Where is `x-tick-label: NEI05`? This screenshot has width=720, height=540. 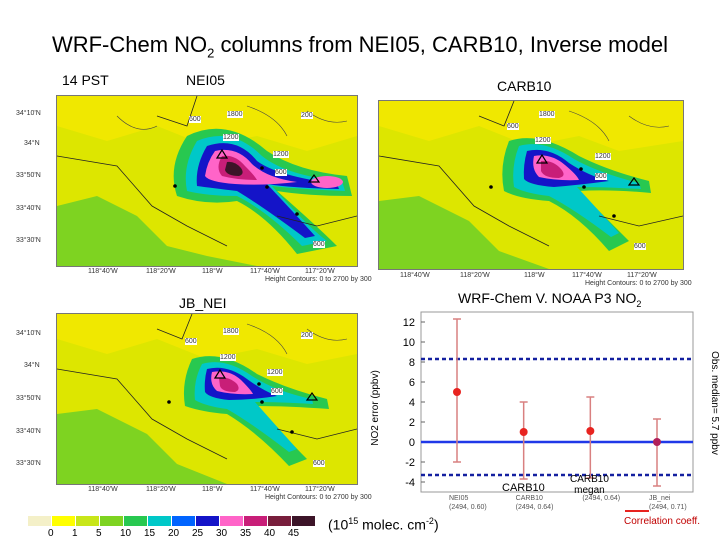
x-tick-label: NEI05 is located at coordinates (459, 498).